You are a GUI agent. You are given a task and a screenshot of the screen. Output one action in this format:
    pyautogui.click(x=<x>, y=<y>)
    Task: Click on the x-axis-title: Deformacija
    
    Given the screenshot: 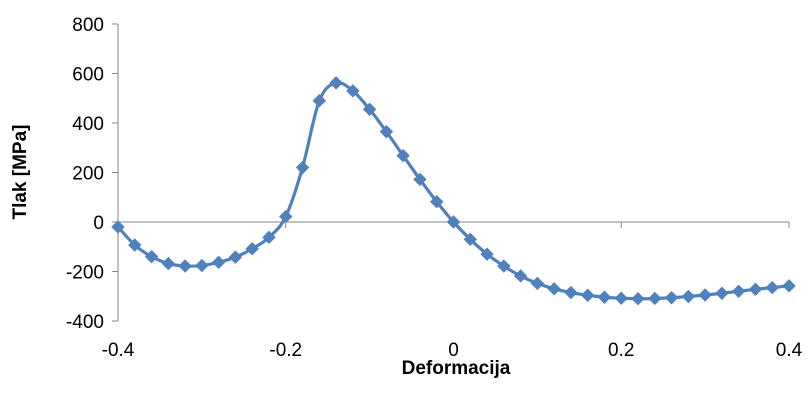 What is the action you would take?
    pyautogui.click(x=456, y=368)
    